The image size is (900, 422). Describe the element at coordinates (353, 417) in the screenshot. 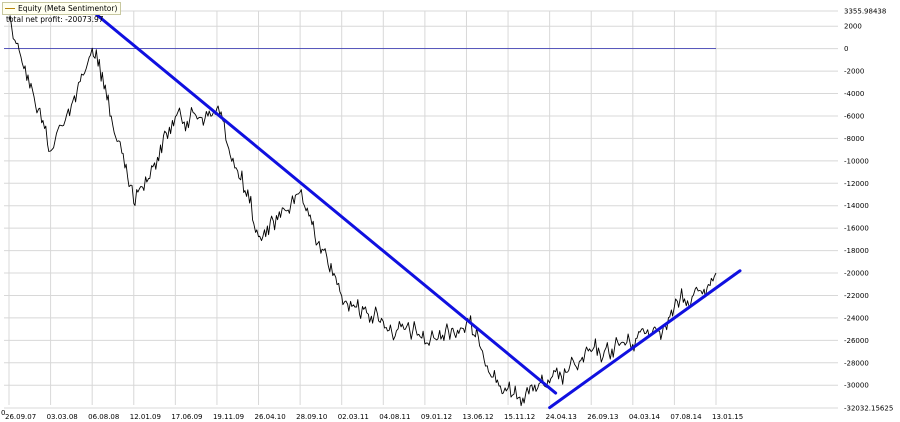

I see `x-tick-label: 02.03.11` at that location.